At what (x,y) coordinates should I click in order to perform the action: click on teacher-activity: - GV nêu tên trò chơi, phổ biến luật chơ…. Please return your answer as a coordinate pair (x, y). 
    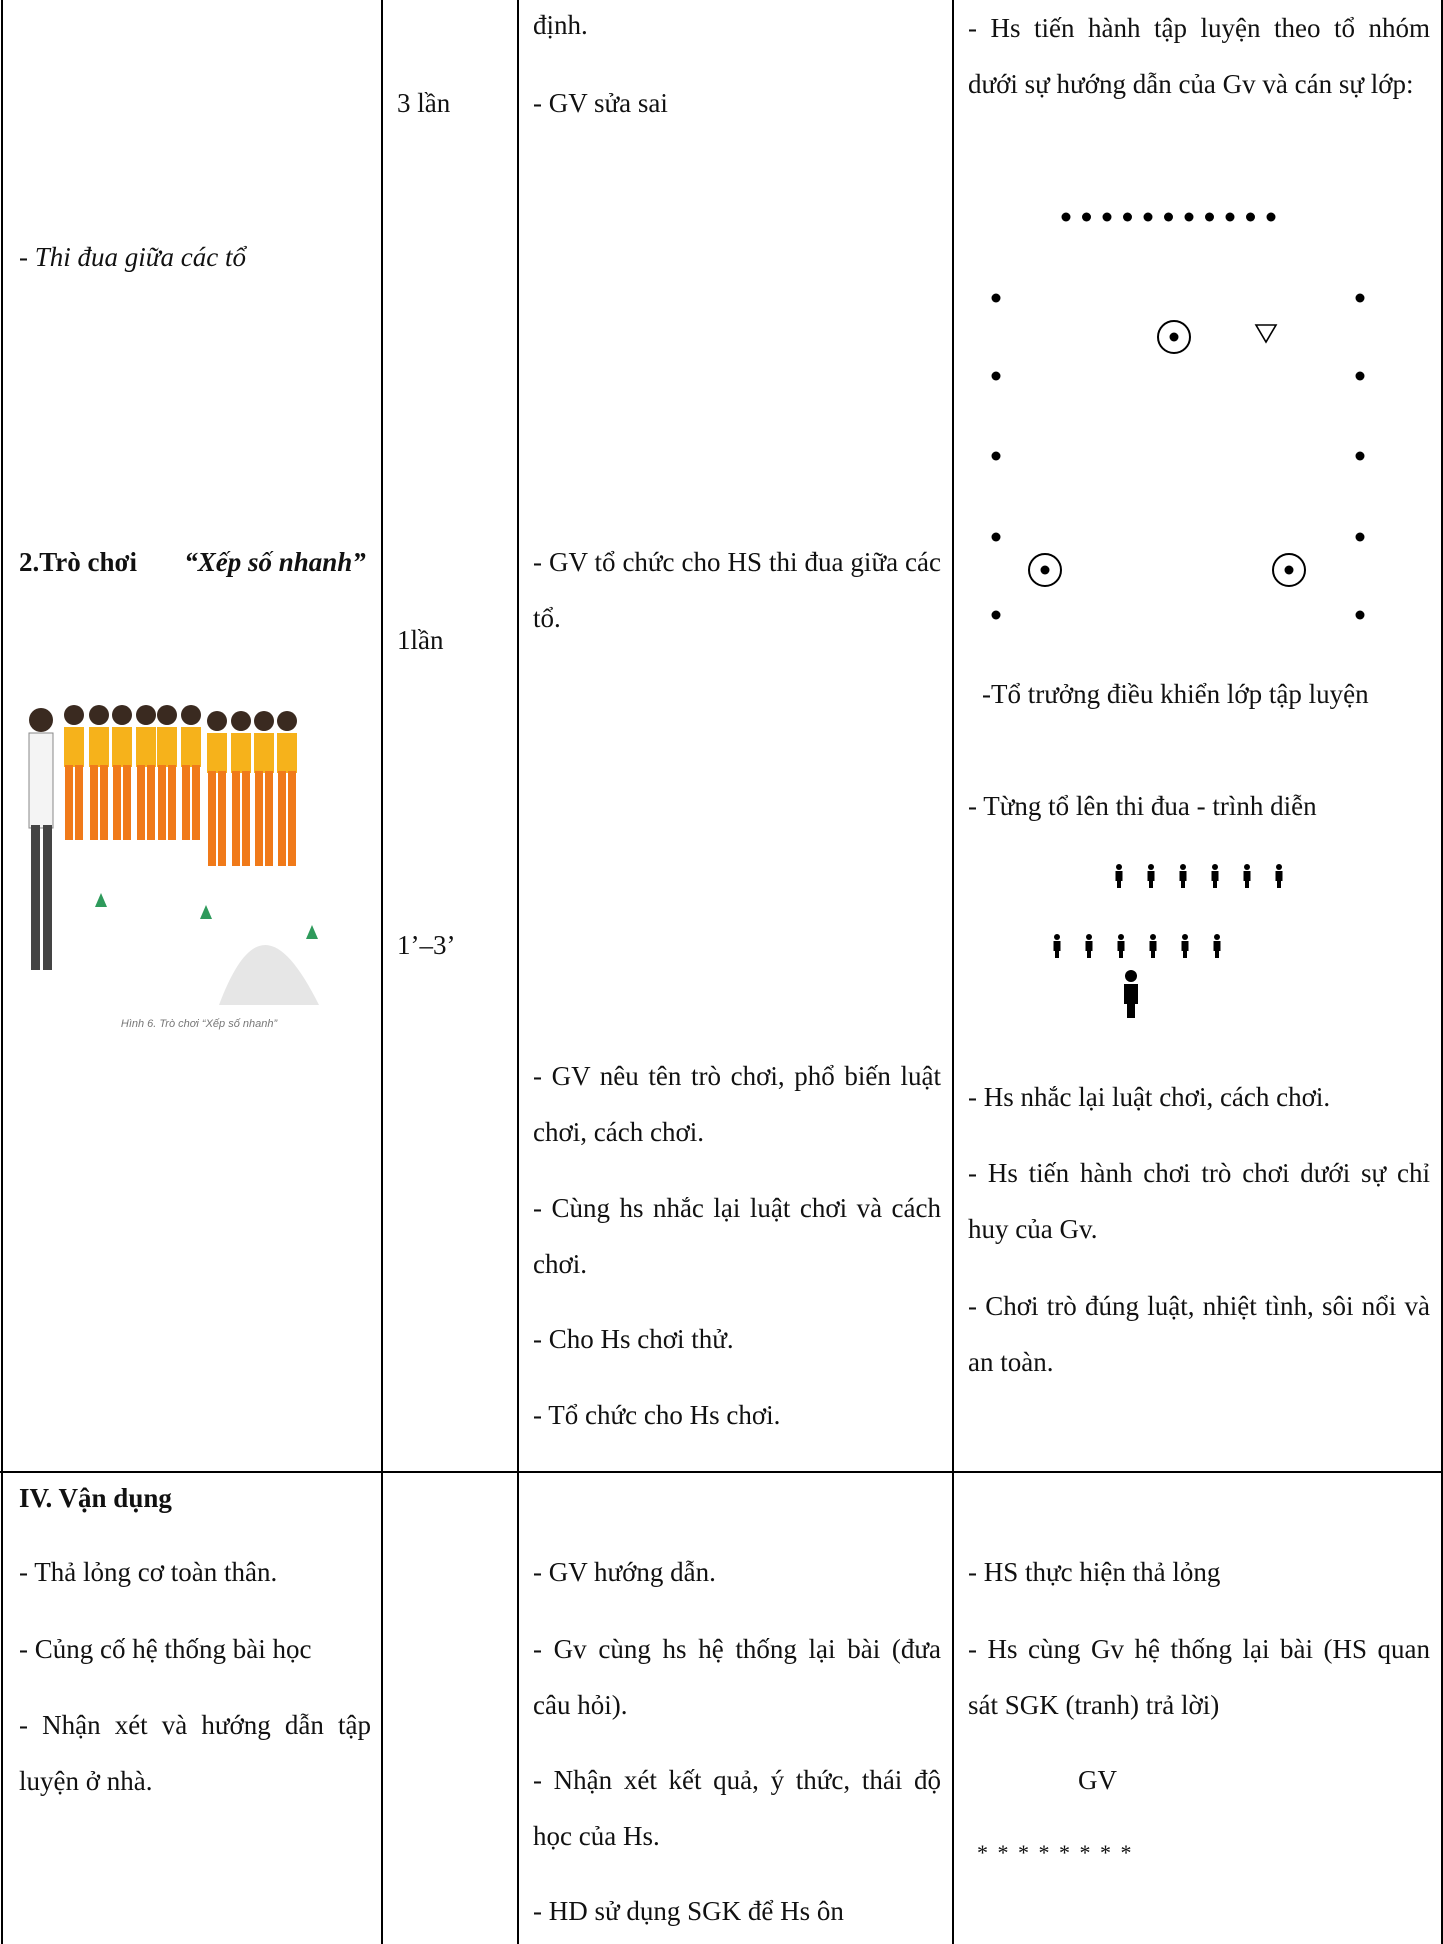
    Looking at the image, I should click on (737, 1104).